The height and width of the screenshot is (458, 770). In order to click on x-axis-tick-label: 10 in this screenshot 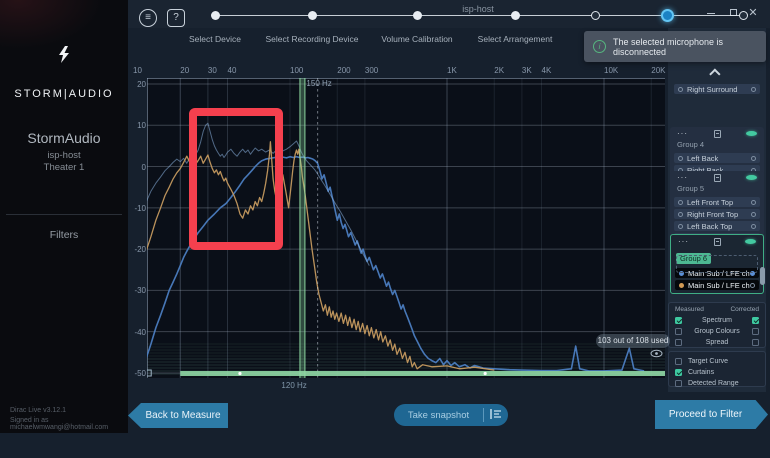, I will do `click(137, 70)`.